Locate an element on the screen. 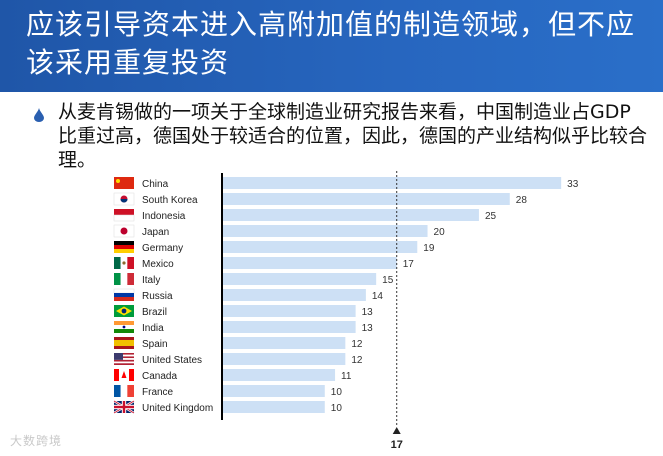  category-label-italy: Italy is located at coordinates (151, 280).